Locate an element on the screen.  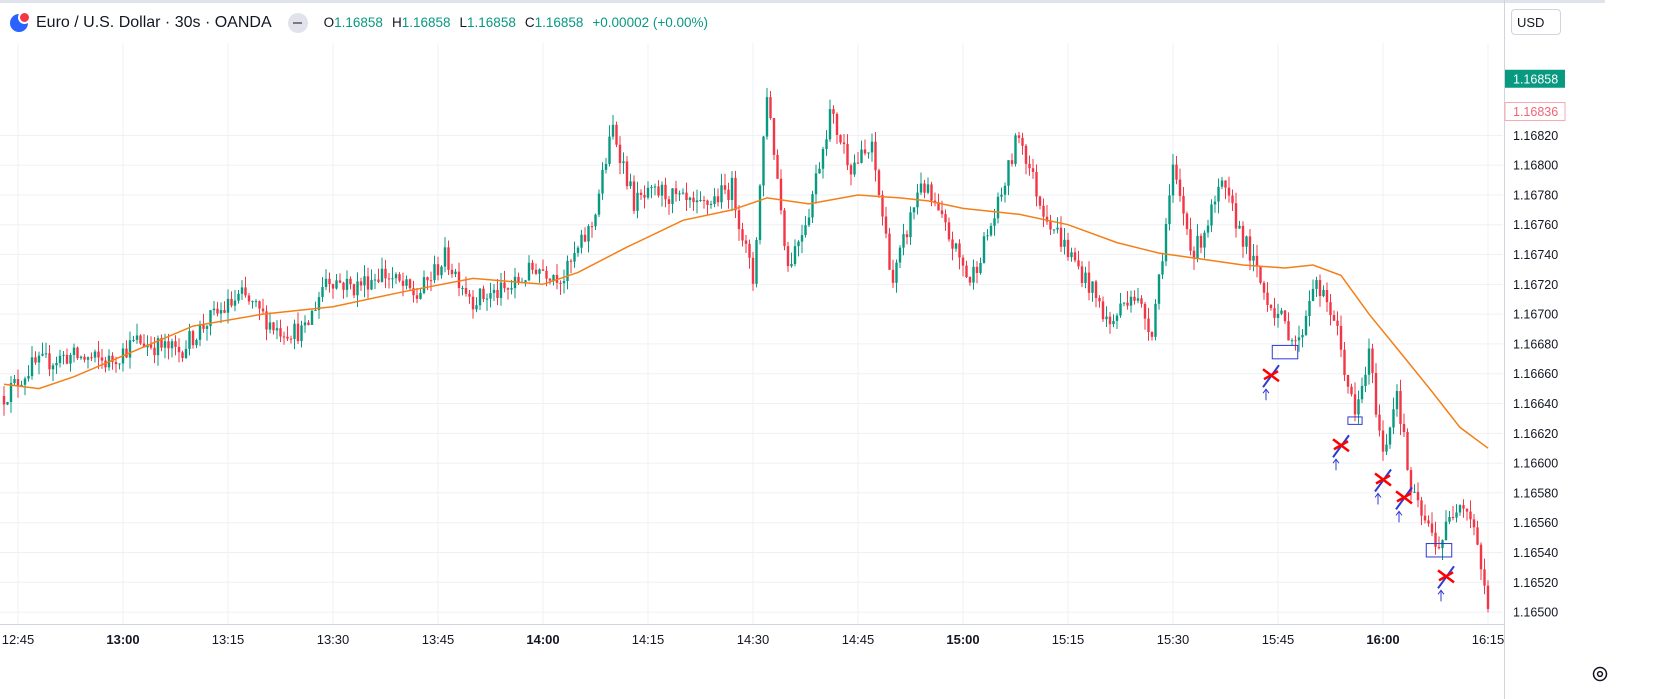
time-tick-label: 13:00 is located at coordinates (122, 639).